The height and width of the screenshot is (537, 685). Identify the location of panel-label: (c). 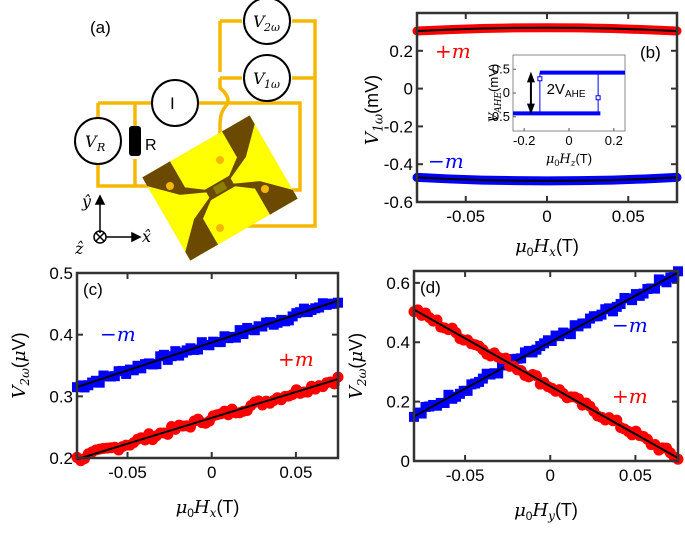
(93, 289).